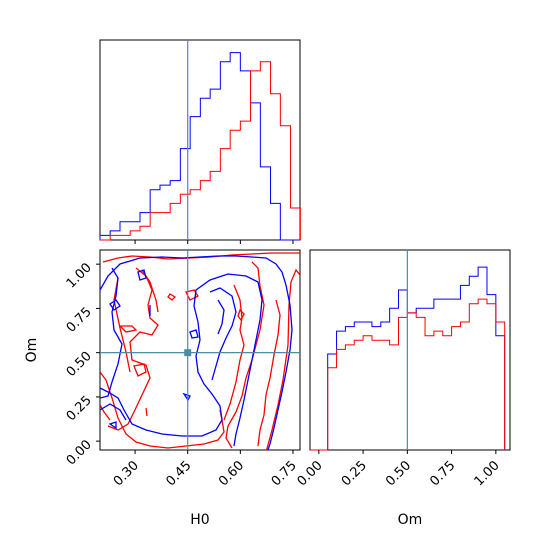  Describe the element at coordinates (310, 473) in the screenshot. I see `hist-om-x-tick-label: 0.00` at that location.